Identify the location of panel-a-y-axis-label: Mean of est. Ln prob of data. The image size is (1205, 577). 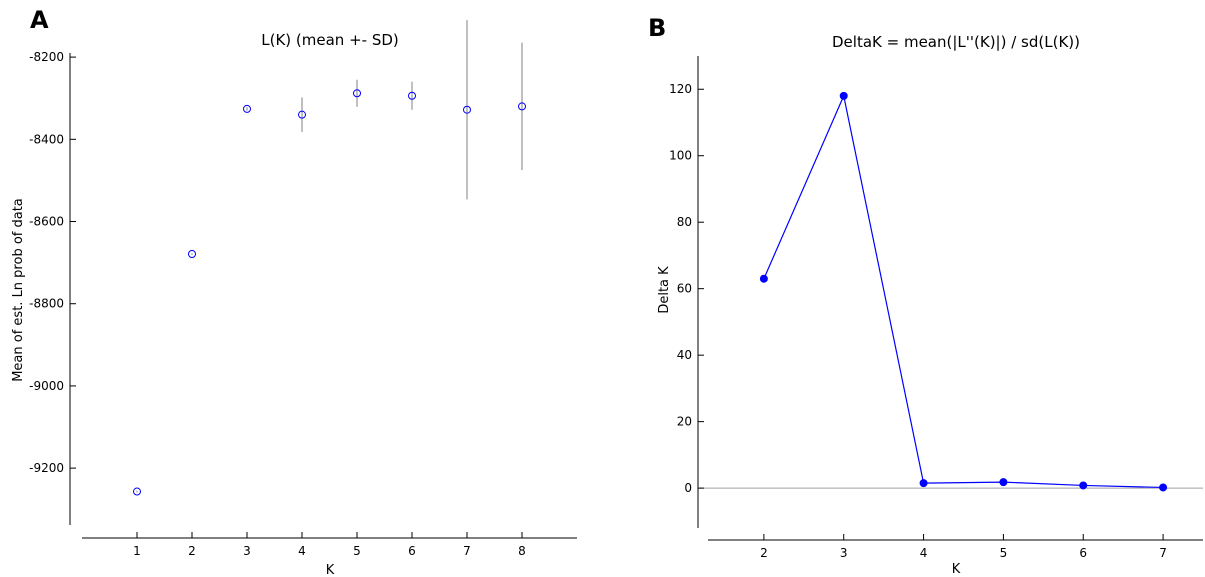
(18, 290).